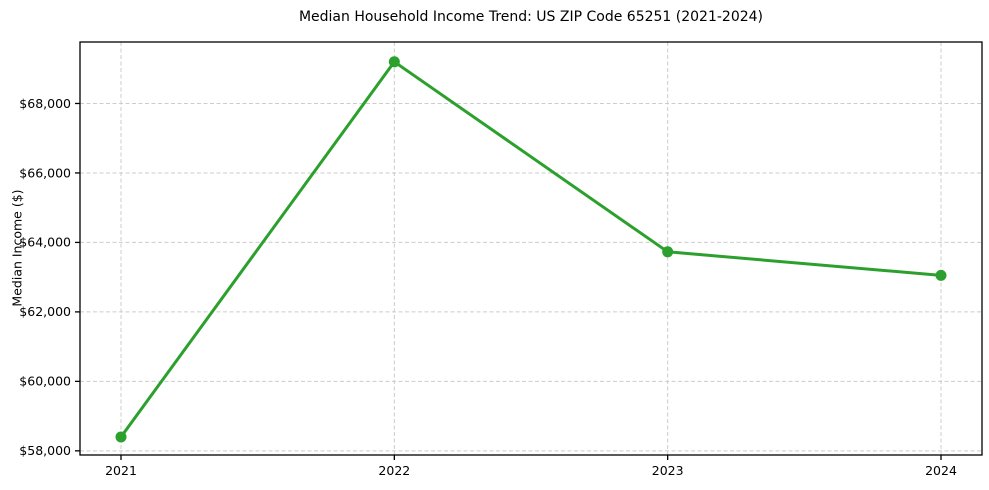 This screenshot has width=989, height=490. What do you see at coordinates (45, 242) in the screenshot?
I see `y-tick-label: $64,000` at bounding box center [45, 242].